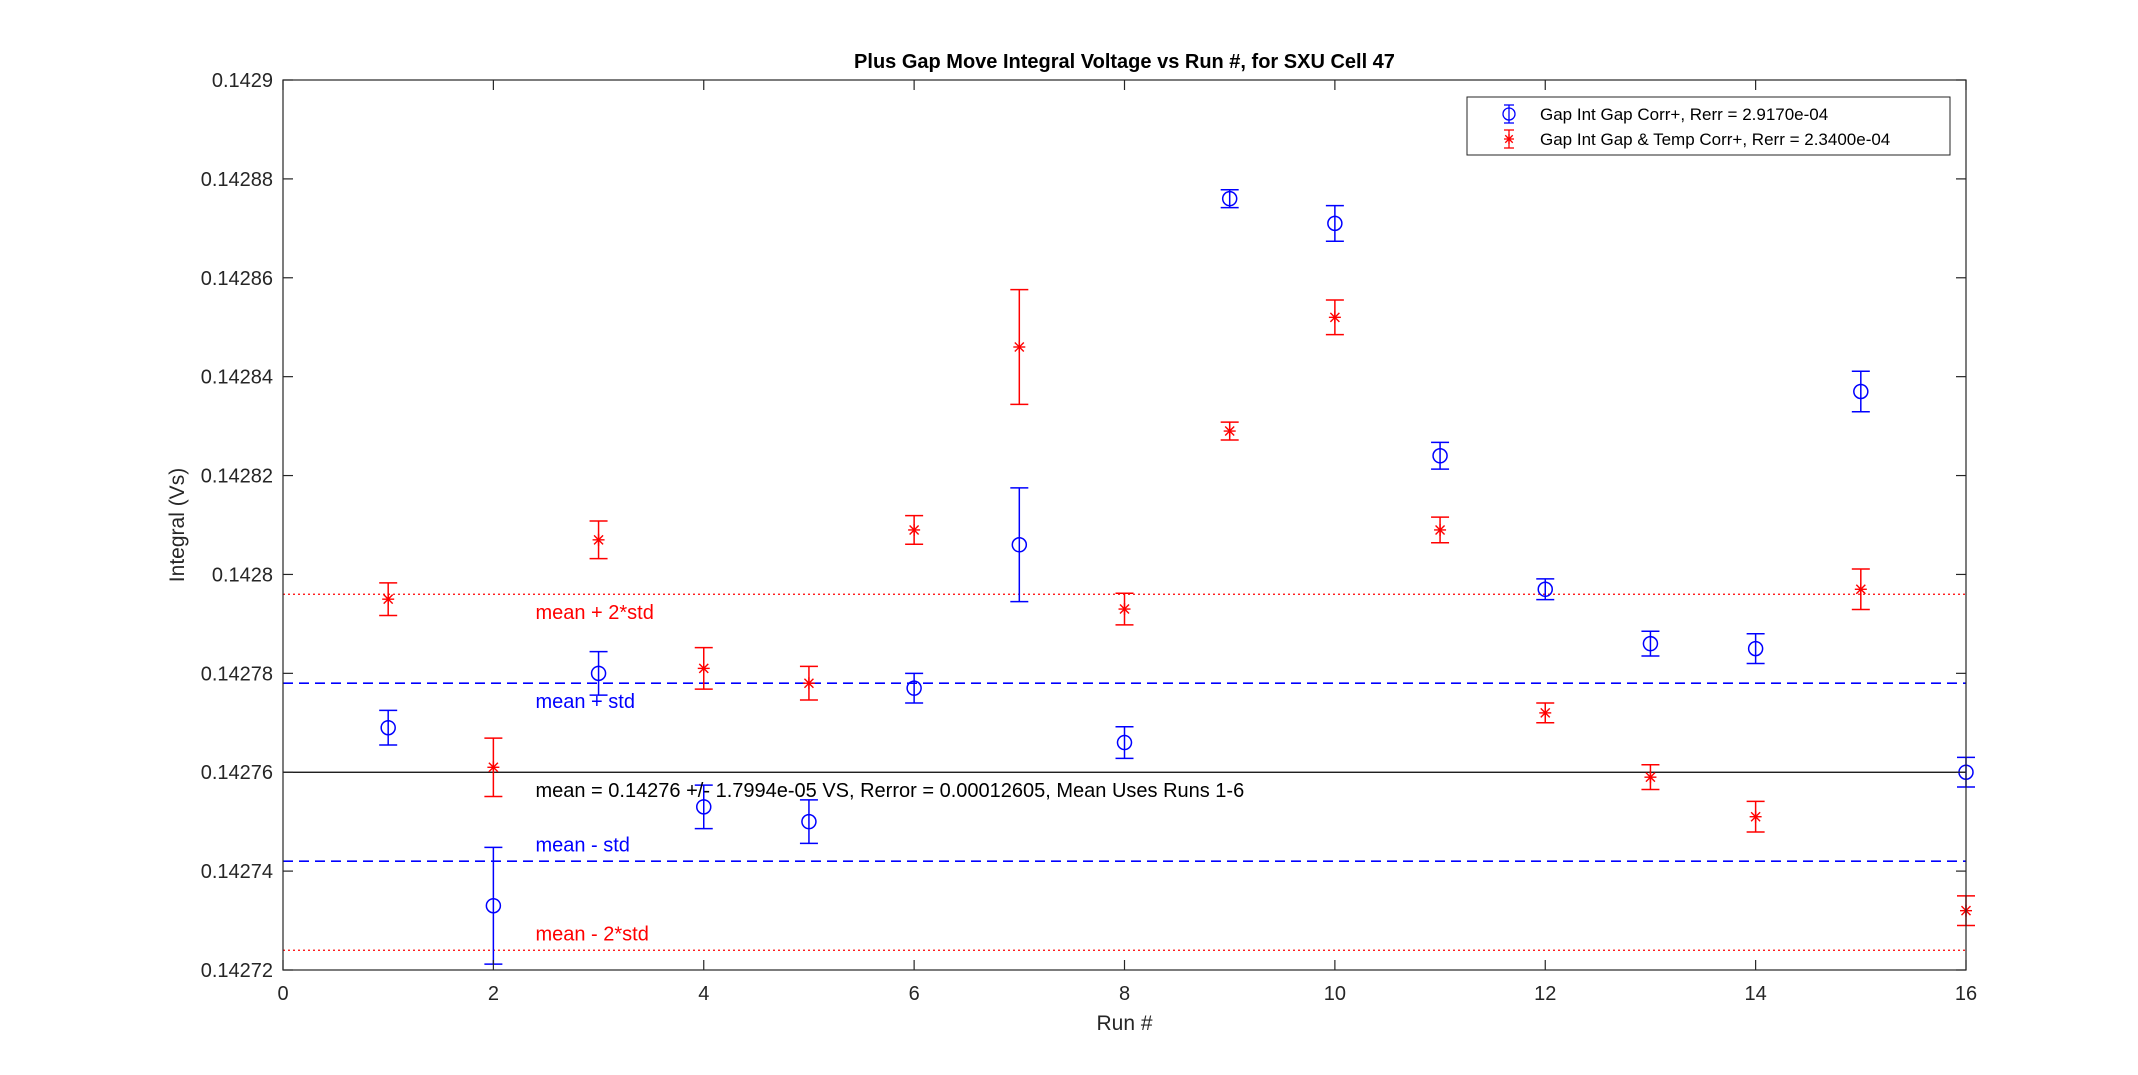  What do you see at coordinates (1966, 994) in the screenshot?
I see `x-tick-label: 16` at bounding box center [1966, 994].